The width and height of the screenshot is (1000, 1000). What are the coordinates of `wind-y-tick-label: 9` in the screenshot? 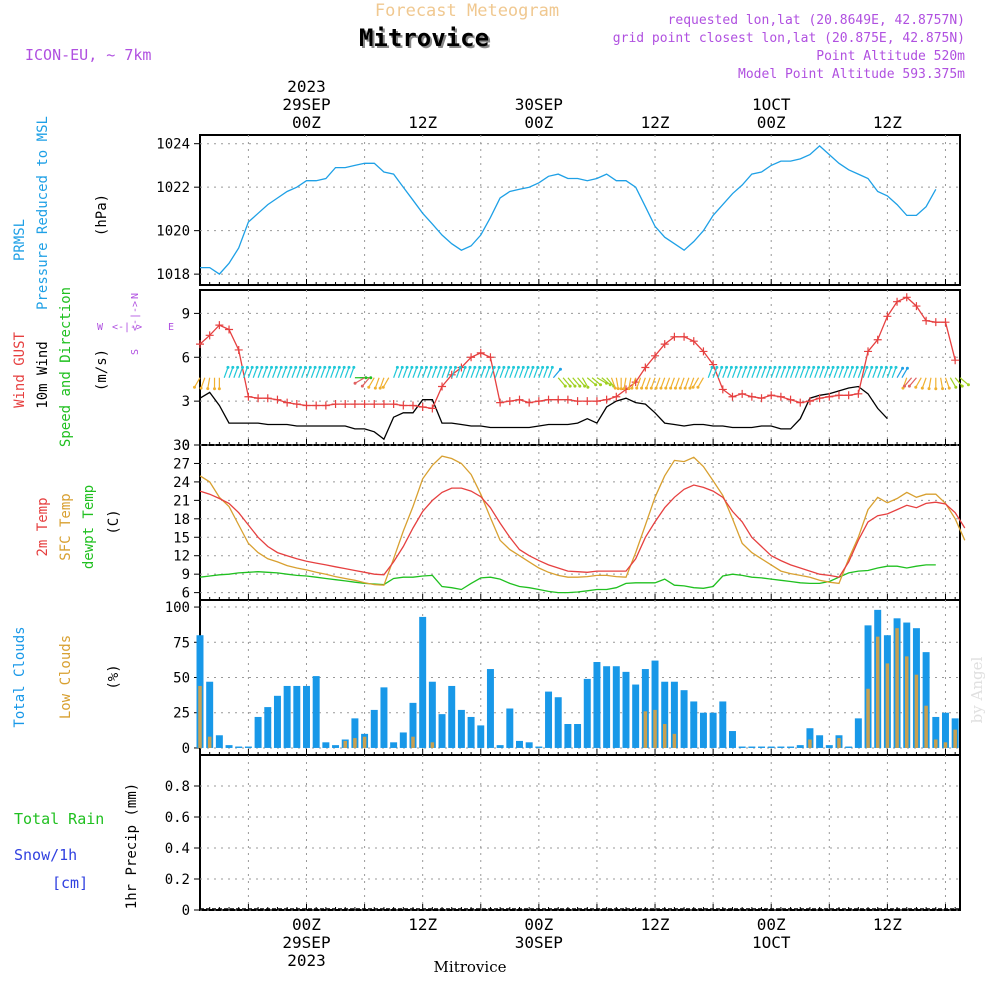 It's located at (186, 314).